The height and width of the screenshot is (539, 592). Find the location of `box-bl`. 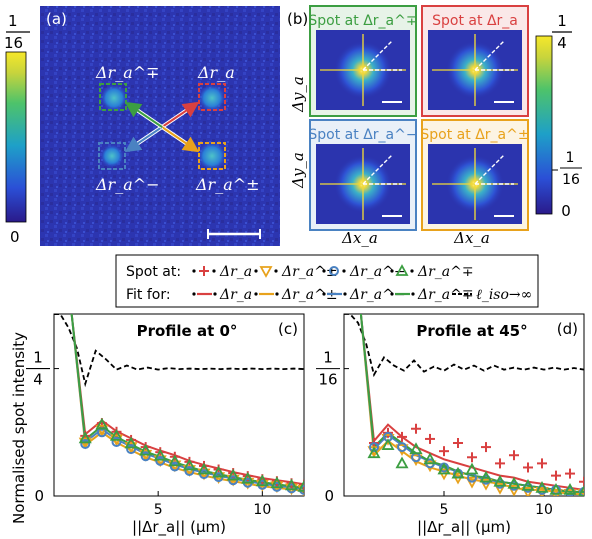

box-bl is located at coordinates (112, 156).